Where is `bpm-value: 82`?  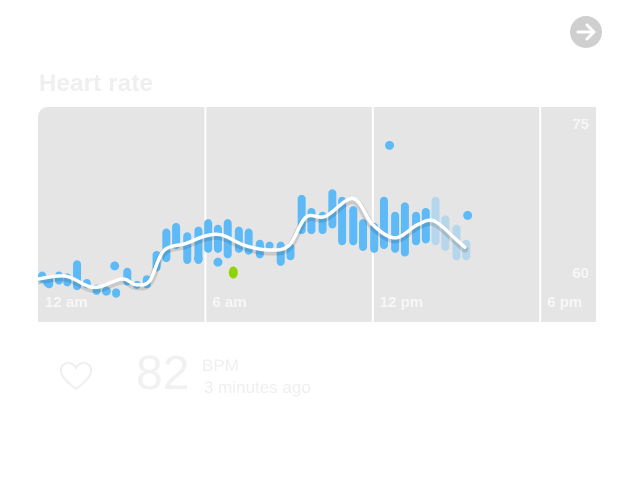 bpm-value: 82 is located at coordinates (163, 373).